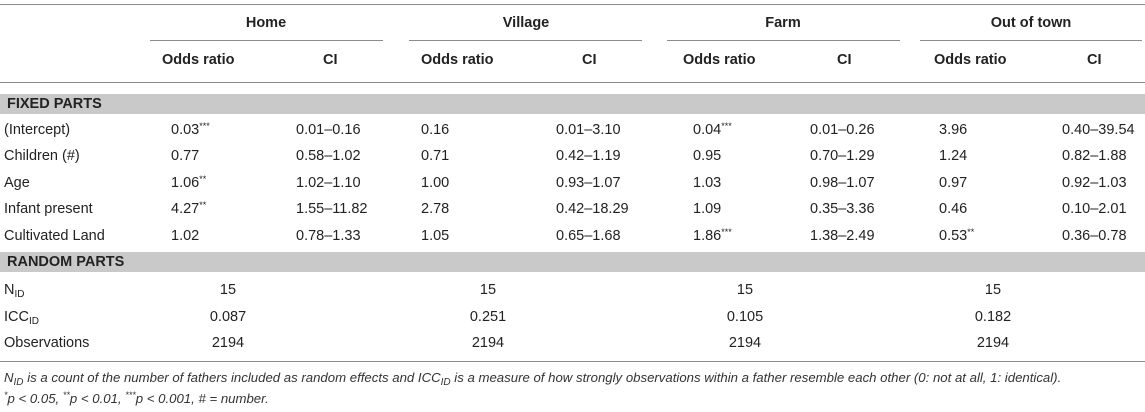 The height and width of the screenshot is (412, 1145). I want to click on odds-ratio-cell: 1.09, so click(707, 209).